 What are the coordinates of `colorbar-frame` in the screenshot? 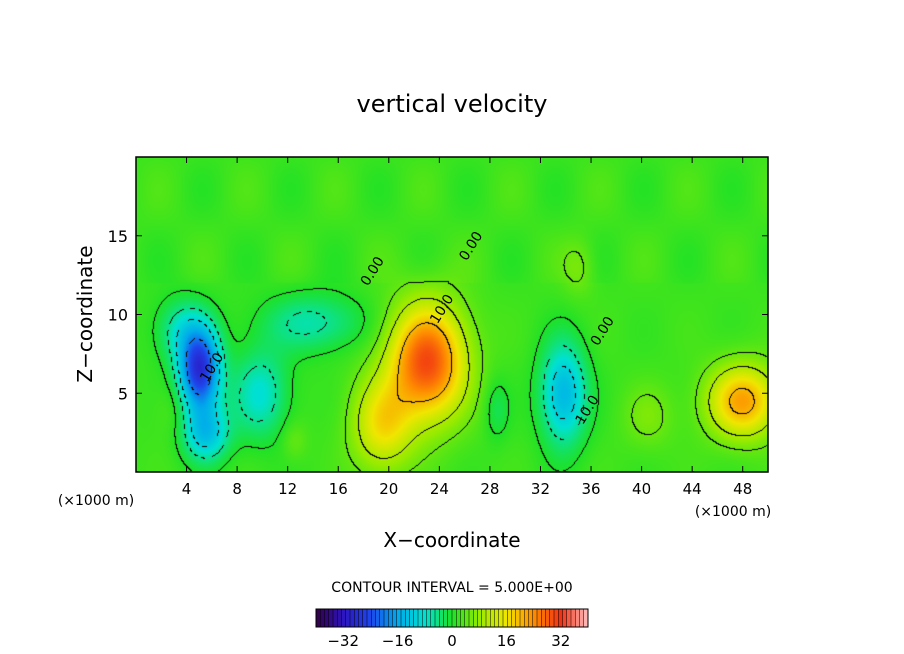 It's located at (452, 618).